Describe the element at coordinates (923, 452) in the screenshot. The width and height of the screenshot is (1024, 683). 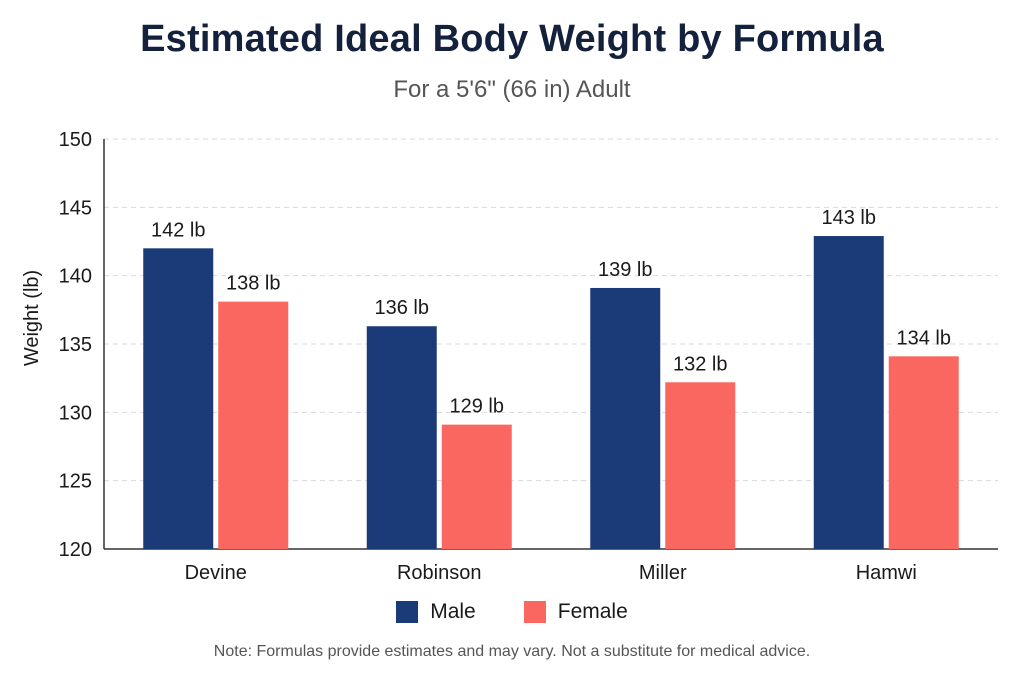
I see `bar-female-hamwi` at that location.